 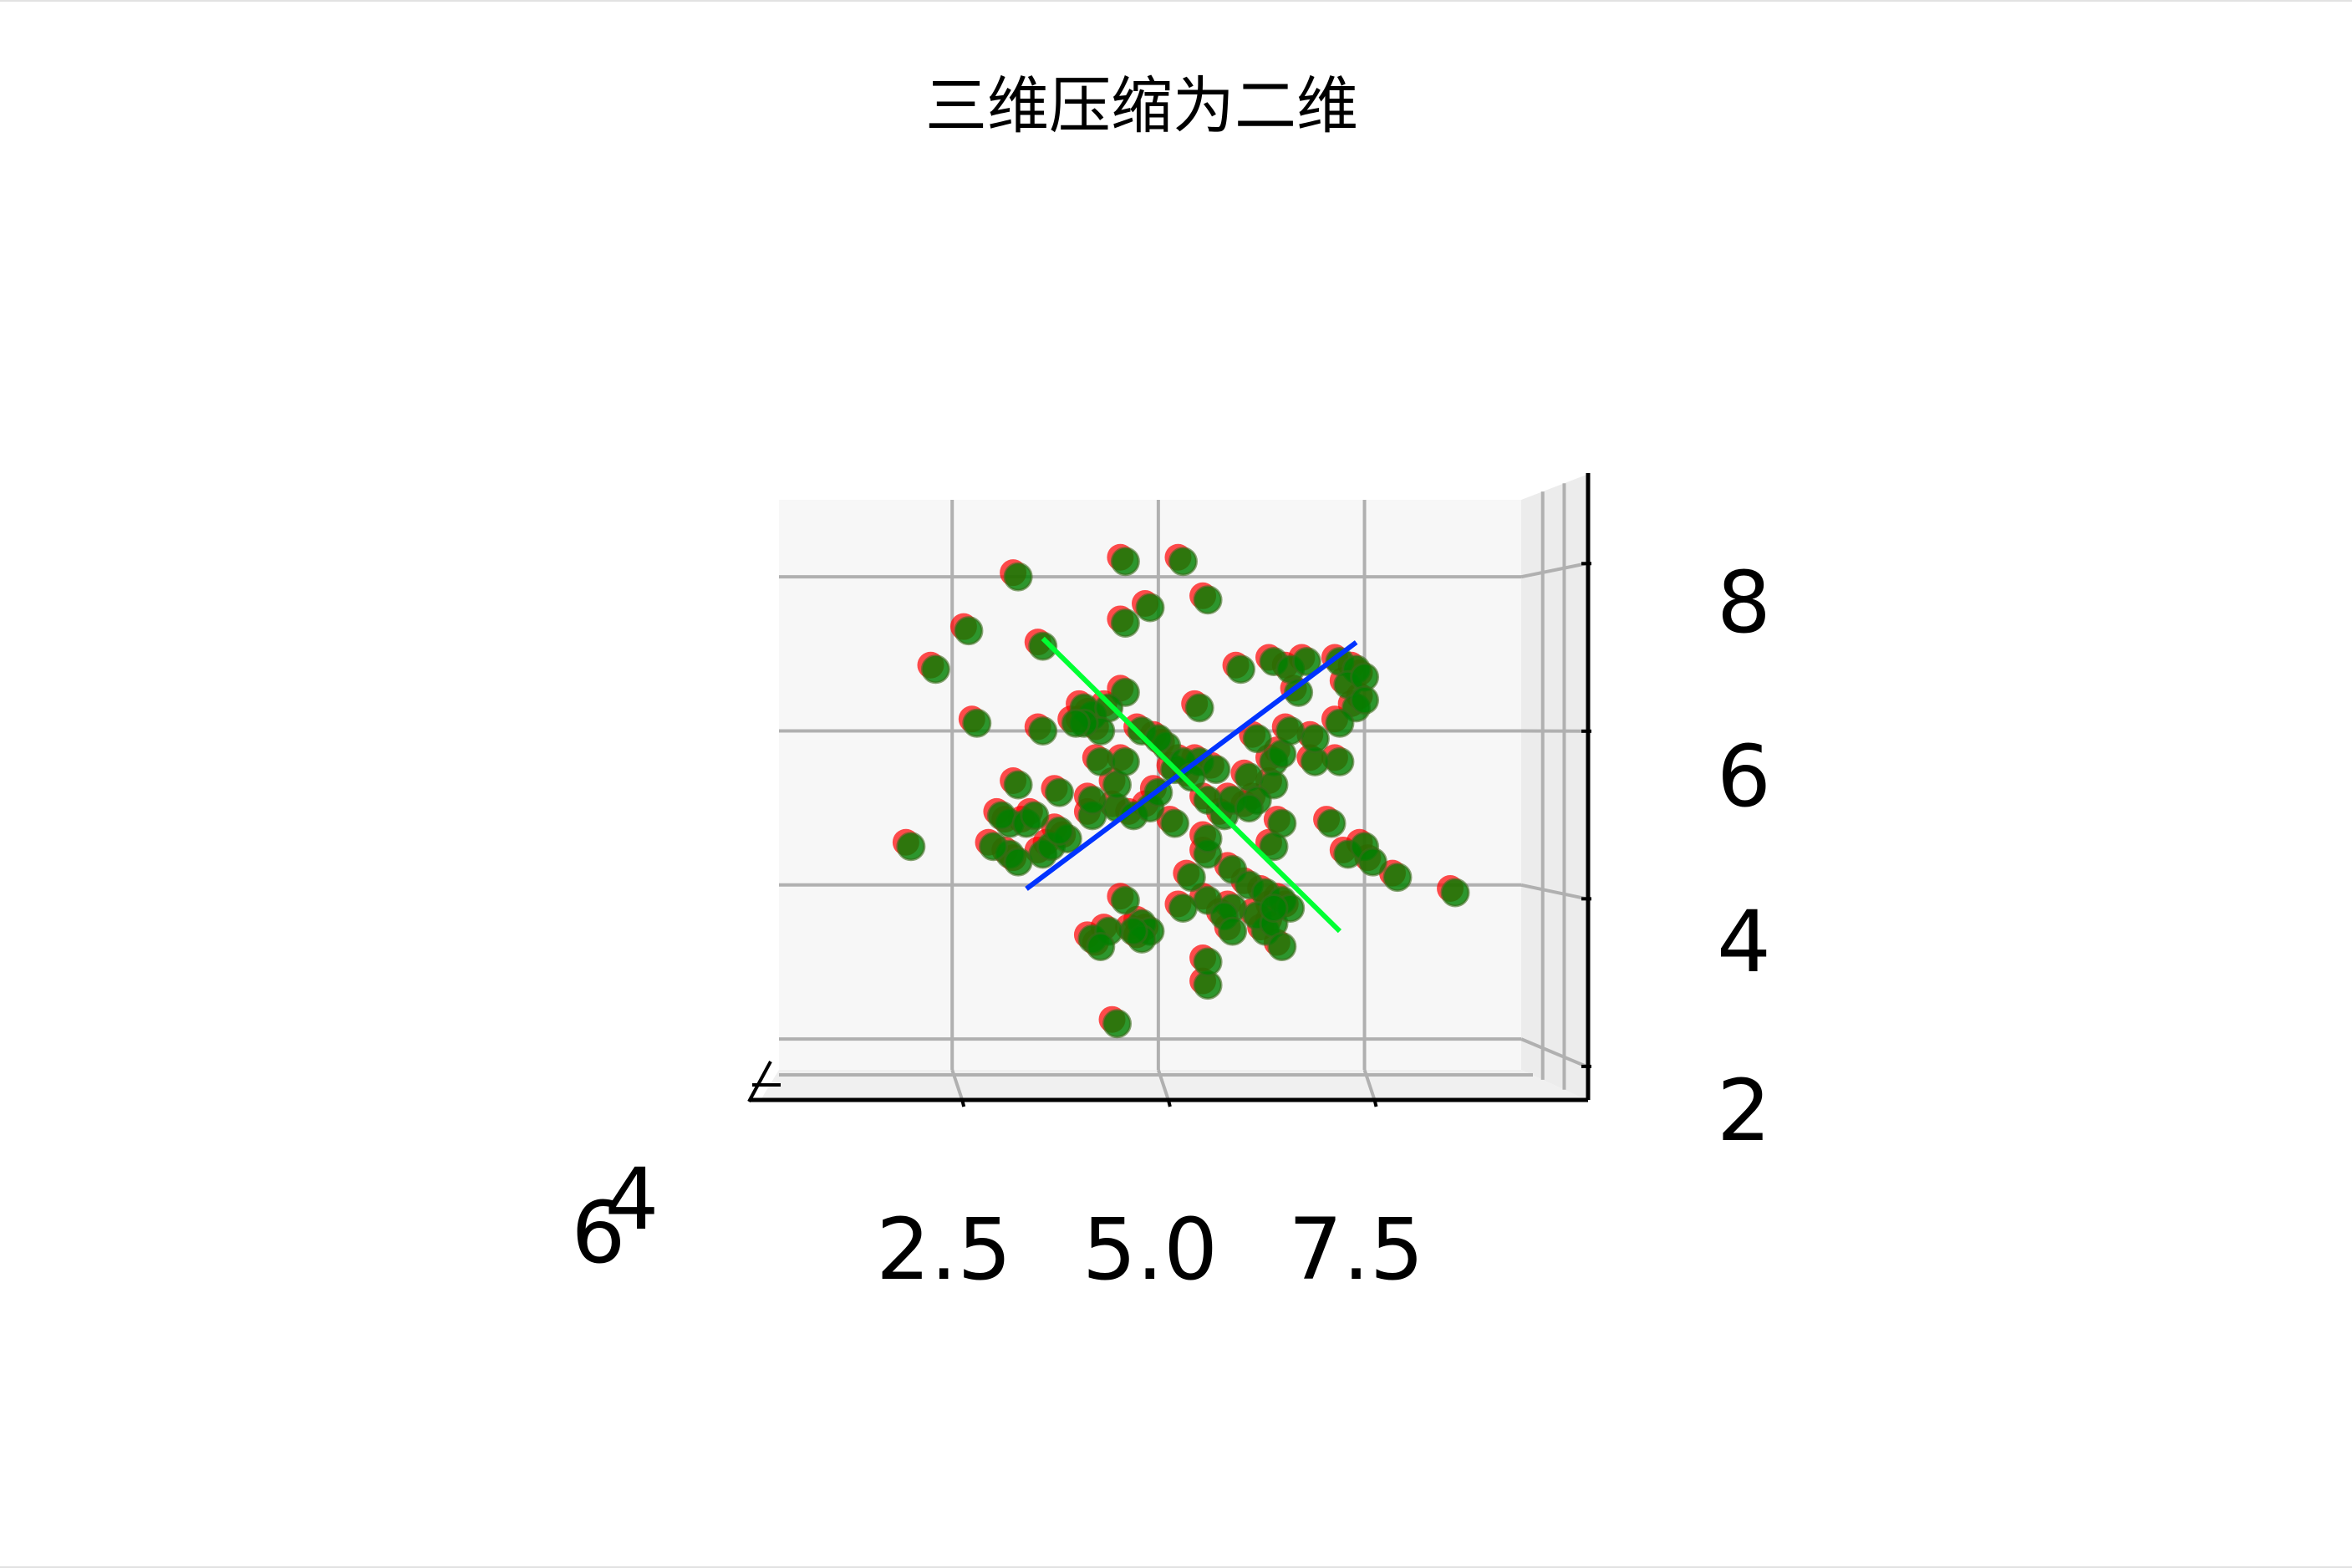 What do you see at coordinates (1553, 787) in the screenshot?
I see `right-pane` at bounding box center [1553, 787].